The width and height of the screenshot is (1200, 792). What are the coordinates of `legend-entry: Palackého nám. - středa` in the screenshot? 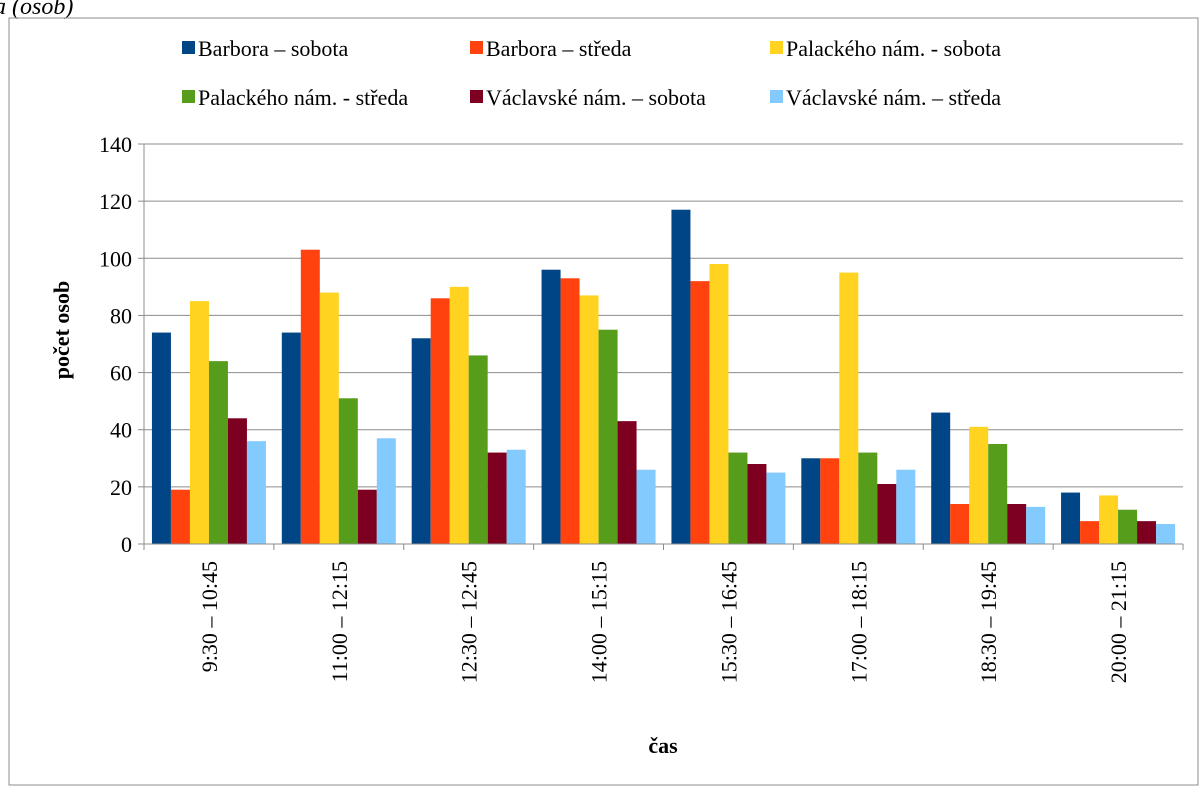 It's located at (295, 97).